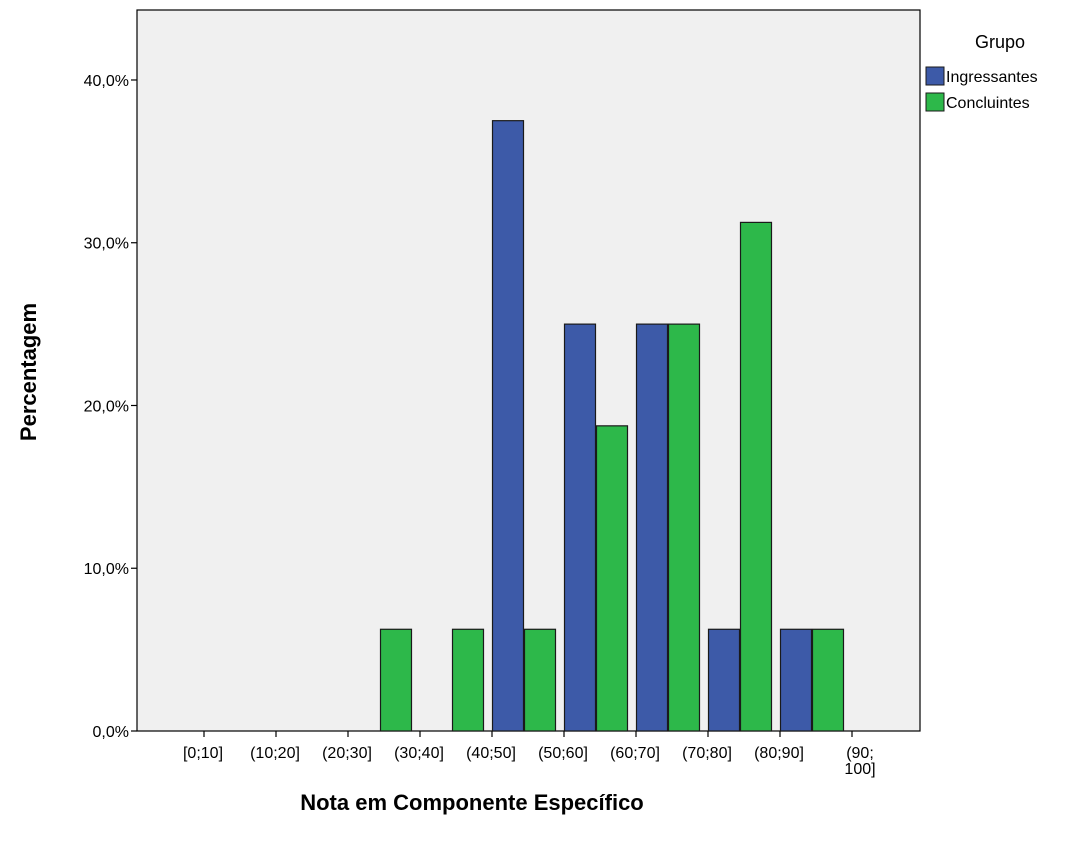 Image resolution: width=1076 pixels, height=843 pixels. Describe the element at coordinates (203, 753) in the screenshot. I see `x-tick-label: [0;10]` at that location.